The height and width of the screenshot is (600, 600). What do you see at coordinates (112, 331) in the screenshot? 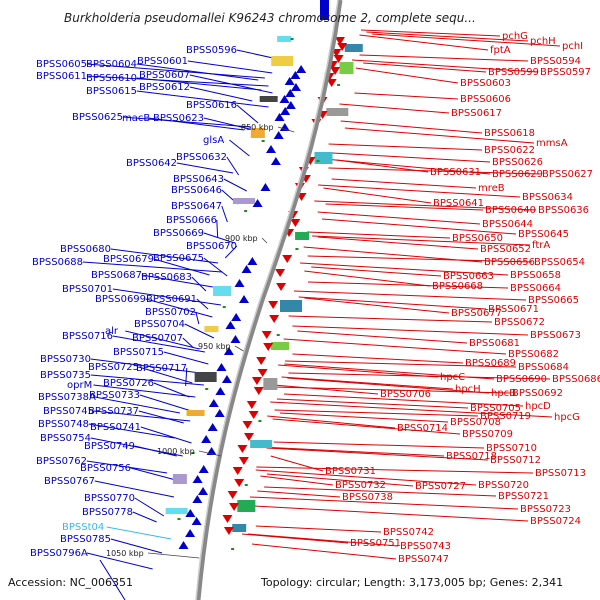
I see `left-gene-label: alr` at bounding box center [112, 331].